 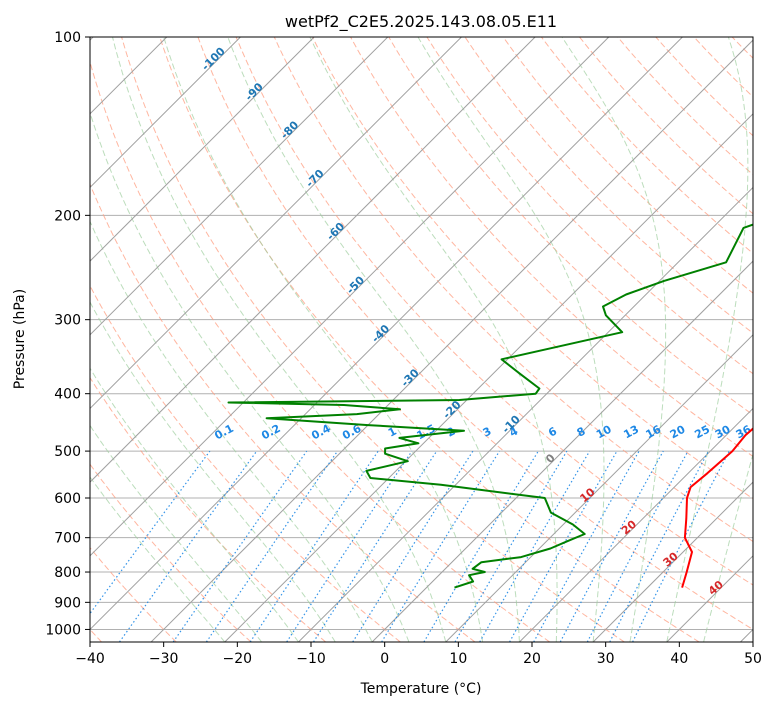 I want to click on x-tick-label: 40, so click(x=679, y=659).